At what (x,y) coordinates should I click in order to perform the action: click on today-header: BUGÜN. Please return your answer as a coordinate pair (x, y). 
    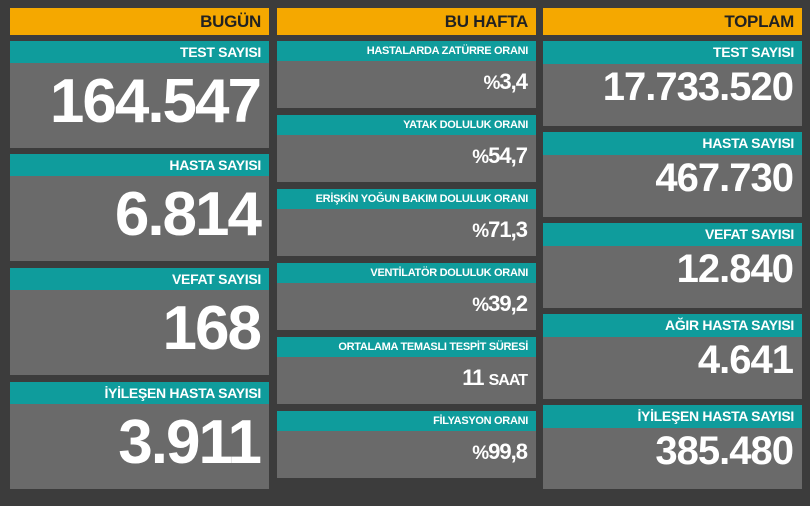
    Looking at the image, I should click on (139, 21).